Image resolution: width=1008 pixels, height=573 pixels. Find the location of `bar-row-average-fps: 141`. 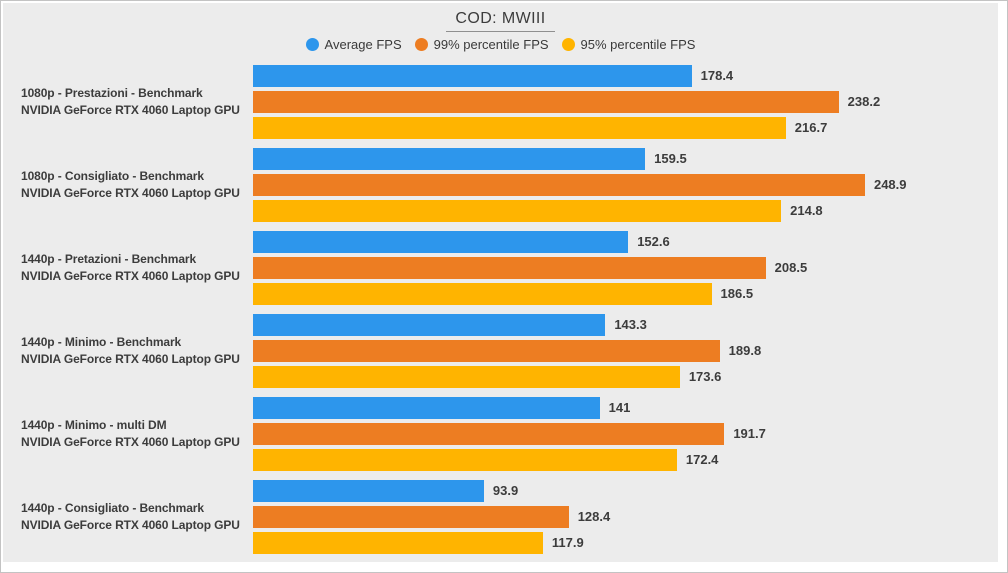

bar-row-average-fps: 141 is located at coordinates (625, 407).